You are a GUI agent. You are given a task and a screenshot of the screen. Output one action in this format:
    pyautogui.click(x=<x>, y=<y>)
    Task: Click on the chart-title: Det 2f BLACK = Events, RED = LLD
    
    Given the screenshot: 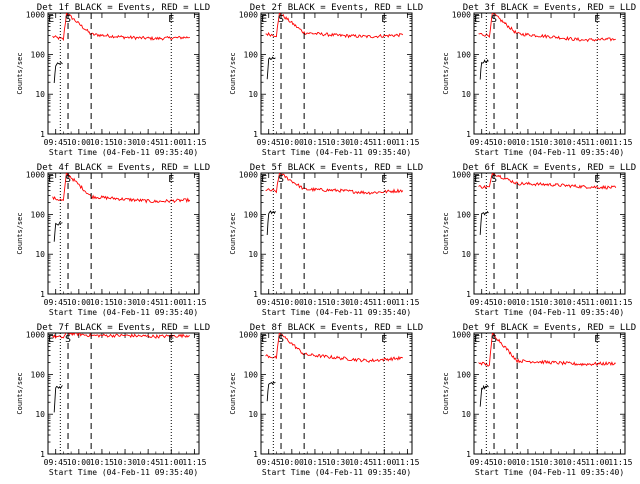 What is the action you would take?
    pyautogui.click(x=336, y=8)
    